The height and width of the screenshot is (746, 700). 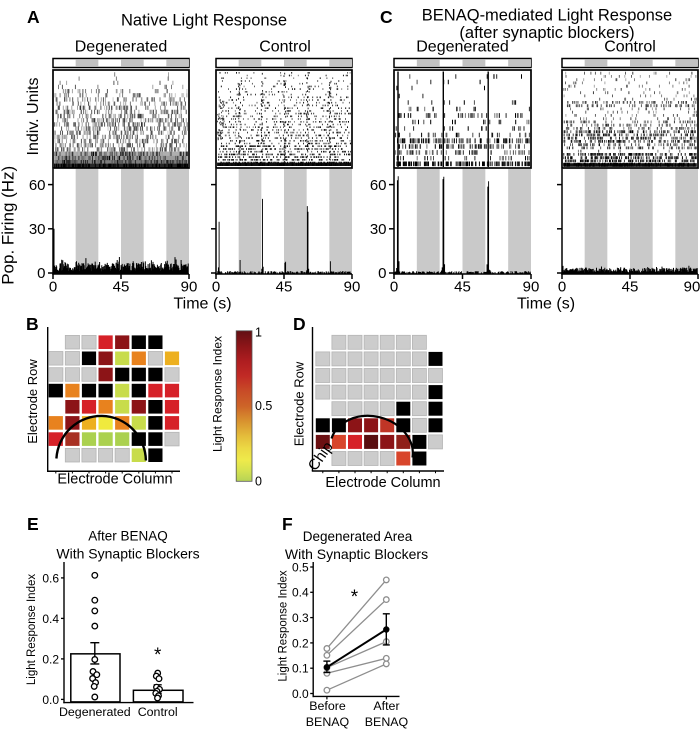 I want to click on svg-text: After BENAQ, so click(x=128, y=536).